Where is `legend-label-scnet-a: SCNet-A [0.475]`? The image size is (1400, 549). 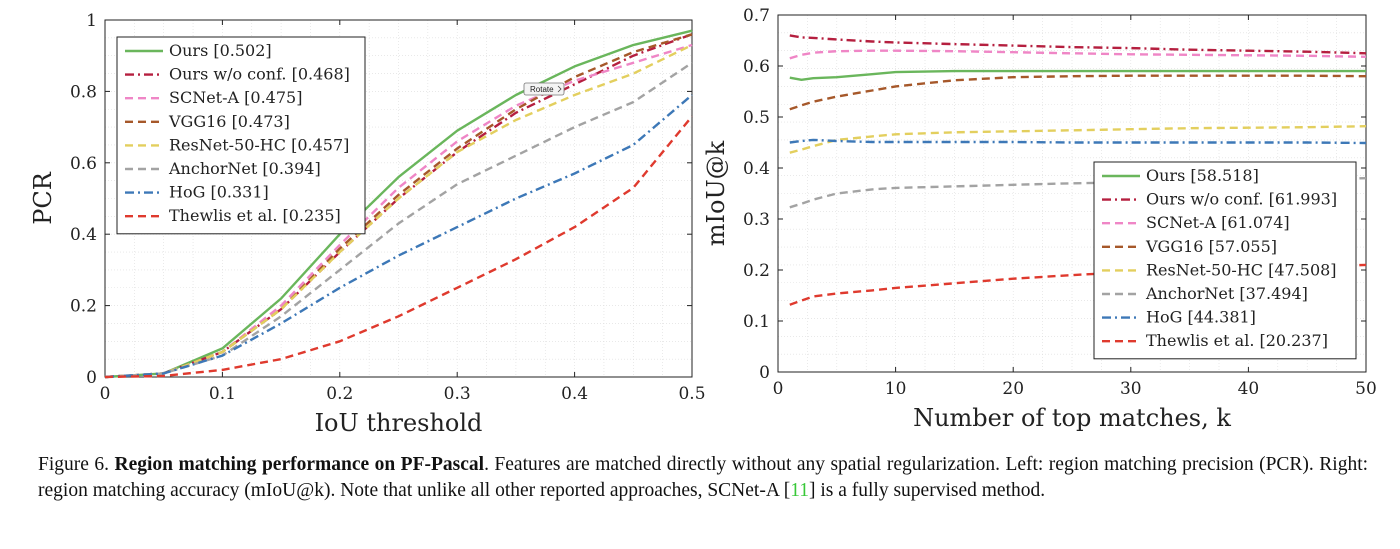 legend-label-scnet-a: SCNet-A [0.475] is located at coordinates (235, 97).